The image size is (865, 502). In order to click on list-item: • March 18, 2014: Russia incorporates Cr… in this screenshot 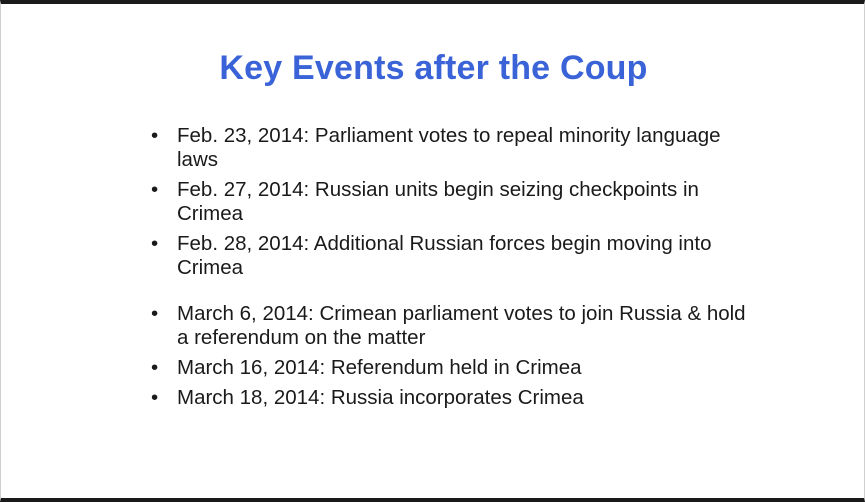, I will do `click(451, 398)`.